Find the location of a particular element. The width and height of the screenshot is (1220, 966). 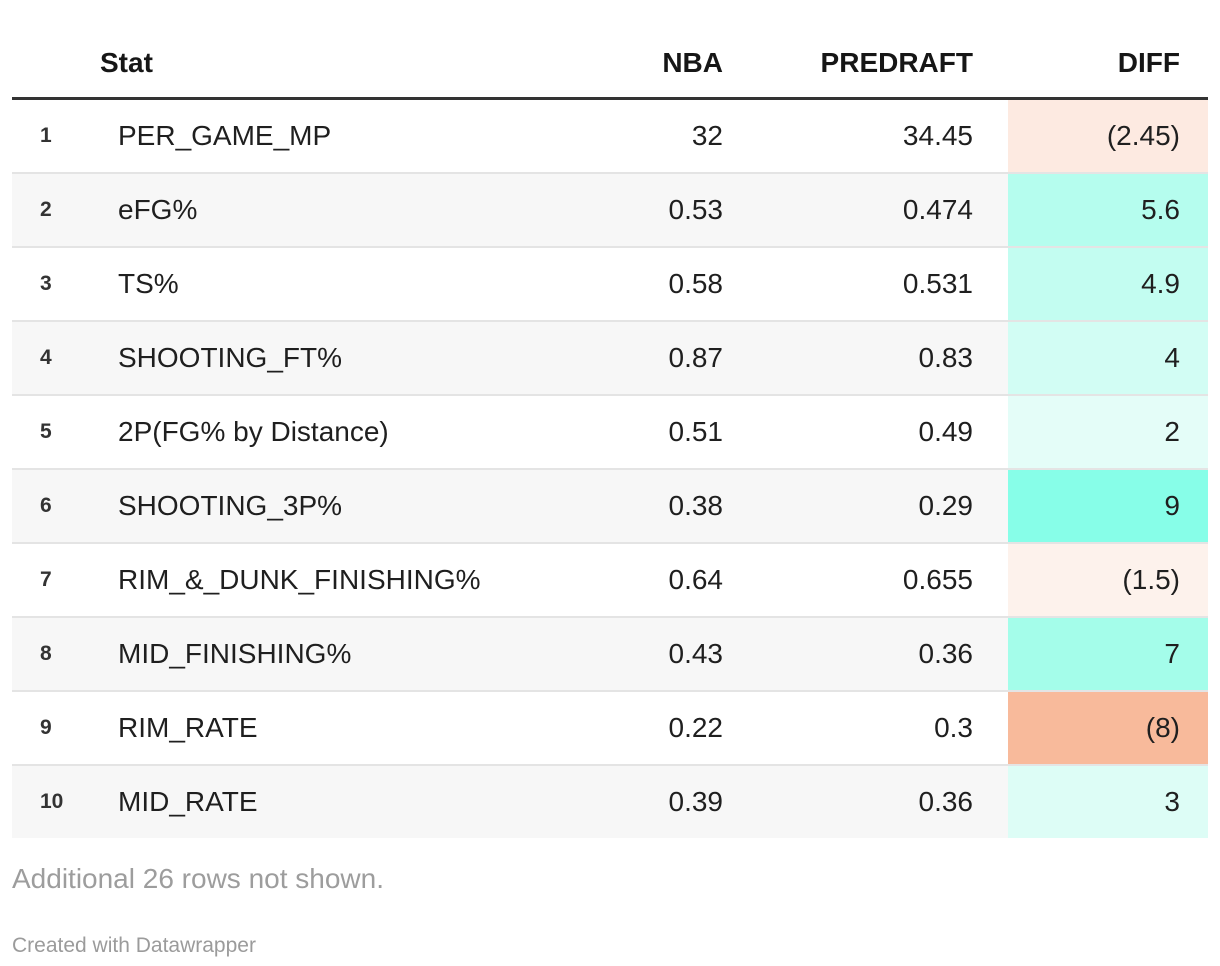

predraft-value-cell: 0.83 is located at coordinates (871, 357).